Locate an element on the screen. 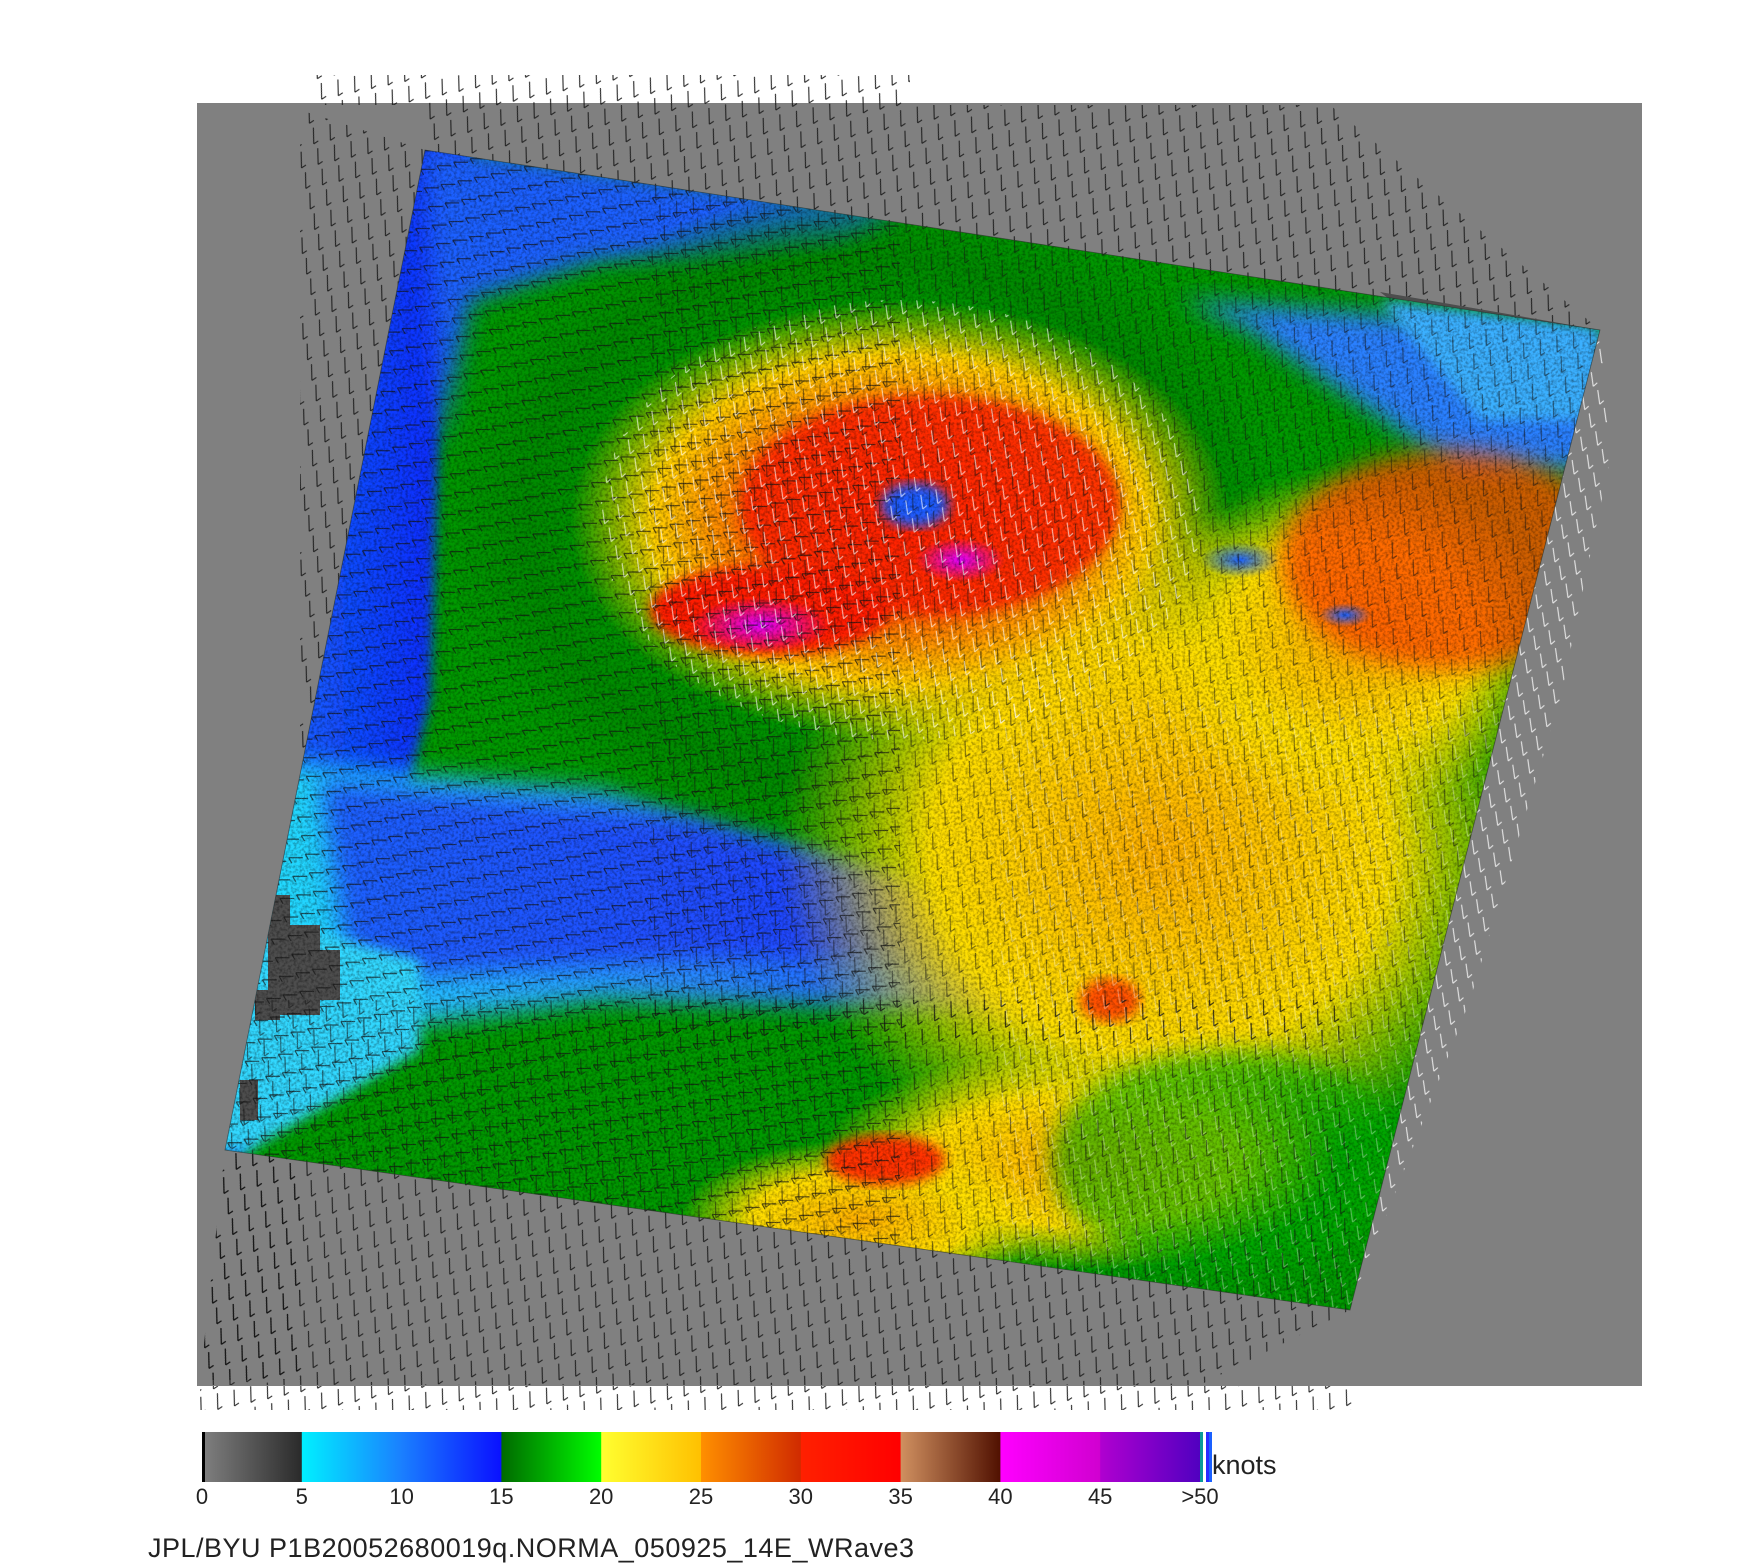 This screenshot has width=1740, height=1564. colorbar-tick-label: 25 is located at coordinates (701, 1496).